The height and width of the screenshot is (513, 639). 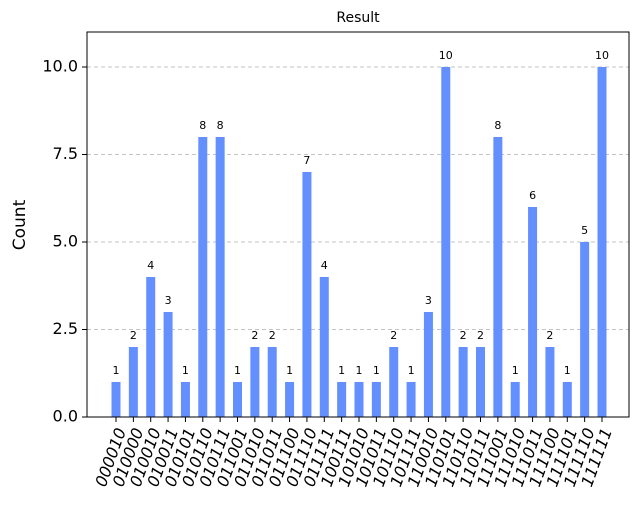 What do you see at coordinates (20, 224) in the screenshot?
I see `y-axis-label: Count` at bounding box center [20, 224].